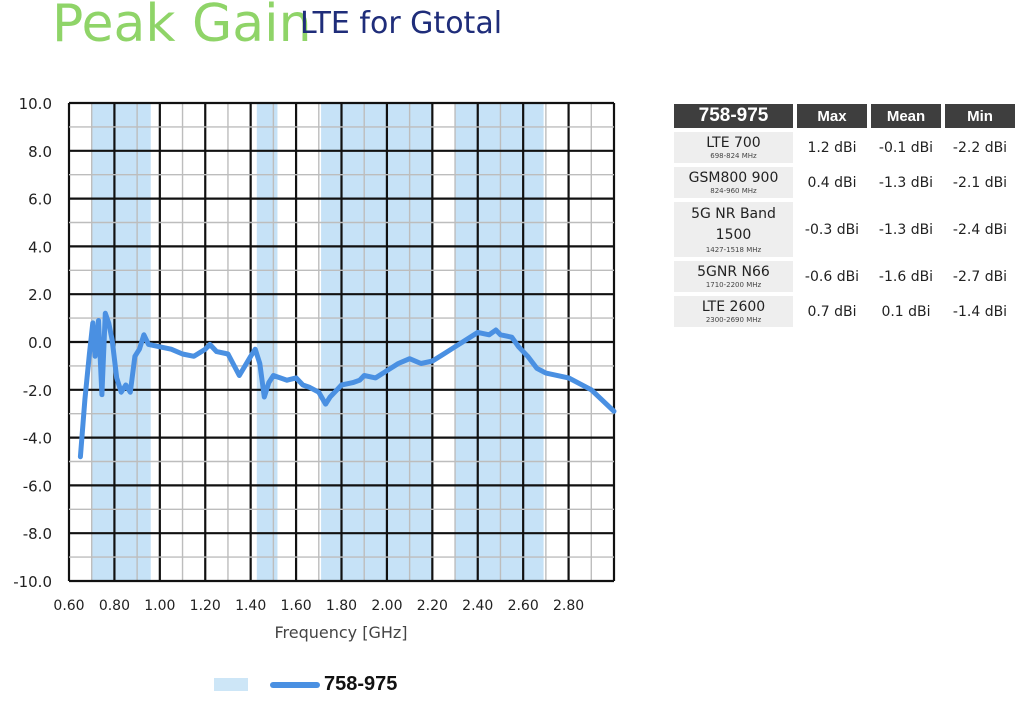 Image resolution: width=1024 pixels, height=712 pixels. What do you see at coordinates (159, 606) in the screenshot?
I see `x-tick-label: 1.00` at bounding box center [159, 606].